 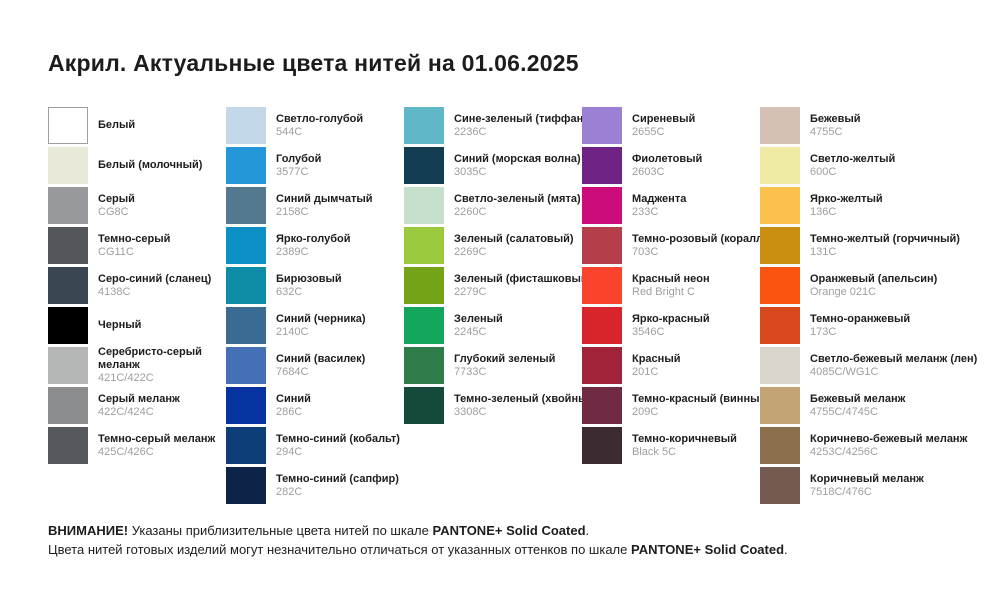 I want to click on color-row: Красный 201C, so click(x=671, y=367).